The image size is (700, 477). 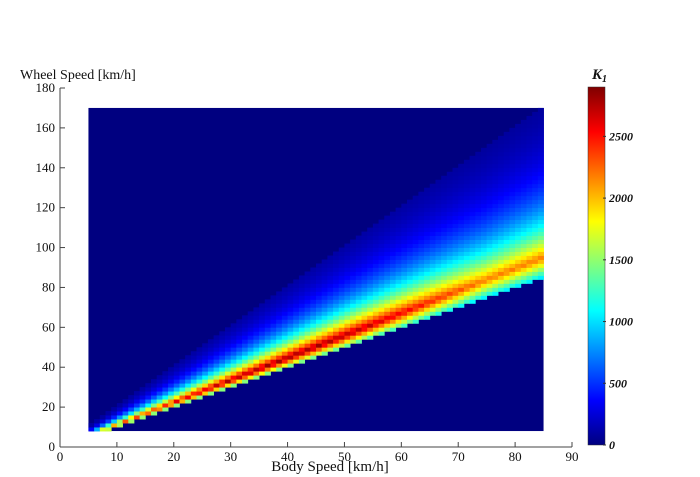 What do you see at coordinates (116, 456) in the screenshot?
I see `x-tick-label: 10` at bounding box center [116, 456].